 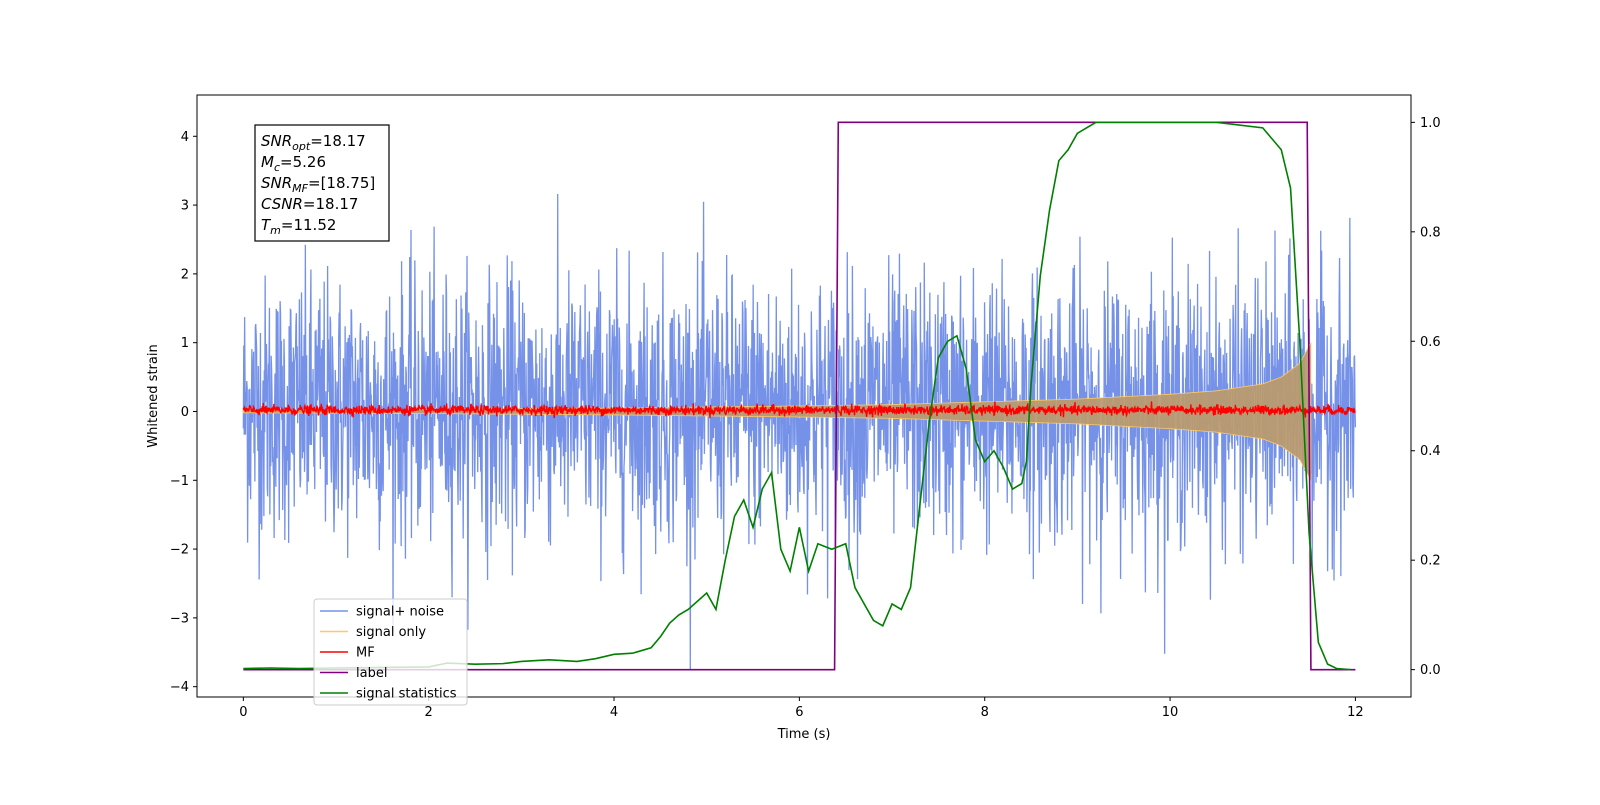 What do you see at coordinates (614, 712) in the screenshot?
I see `x-tick-label: 4` at bounding box center [614, 712].